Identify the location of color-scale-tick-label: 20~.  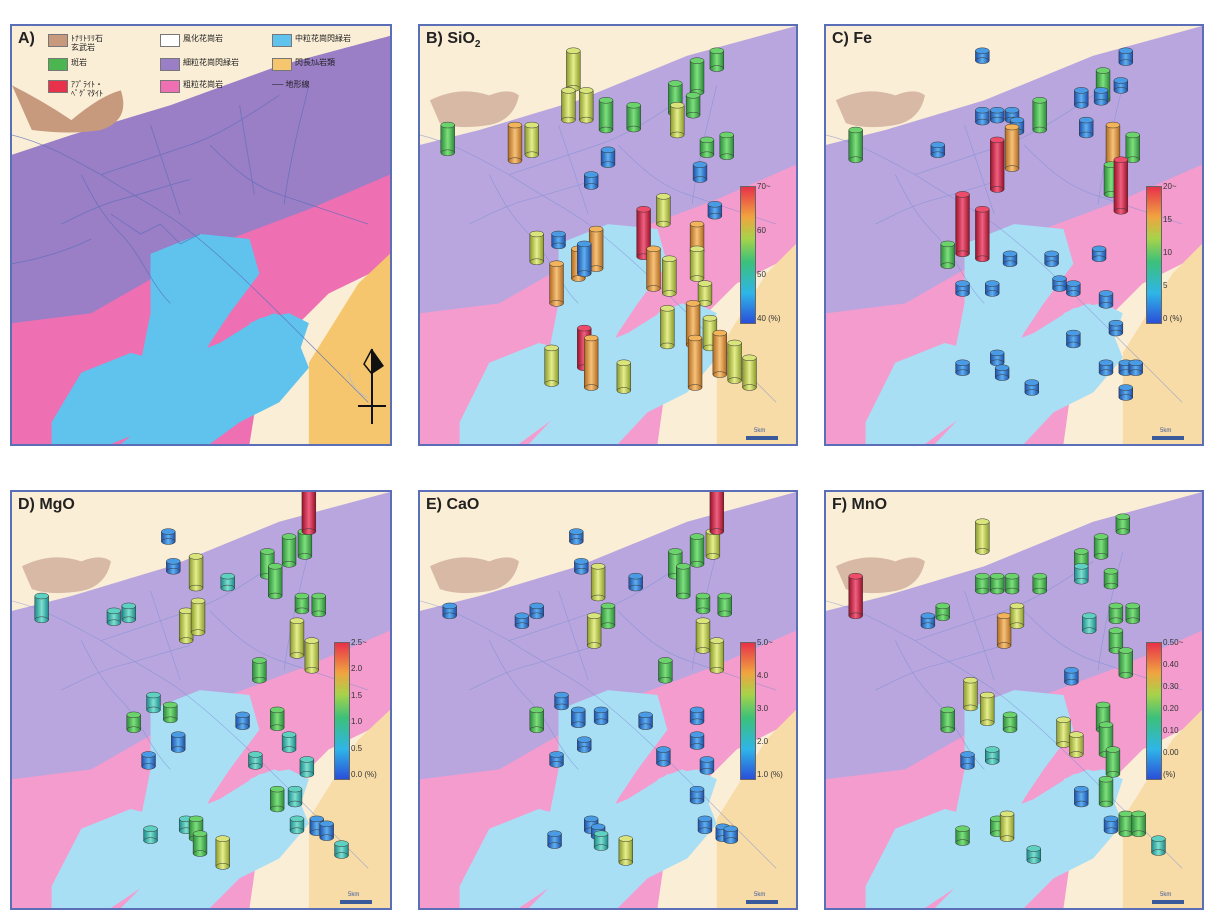
(1170, 186).